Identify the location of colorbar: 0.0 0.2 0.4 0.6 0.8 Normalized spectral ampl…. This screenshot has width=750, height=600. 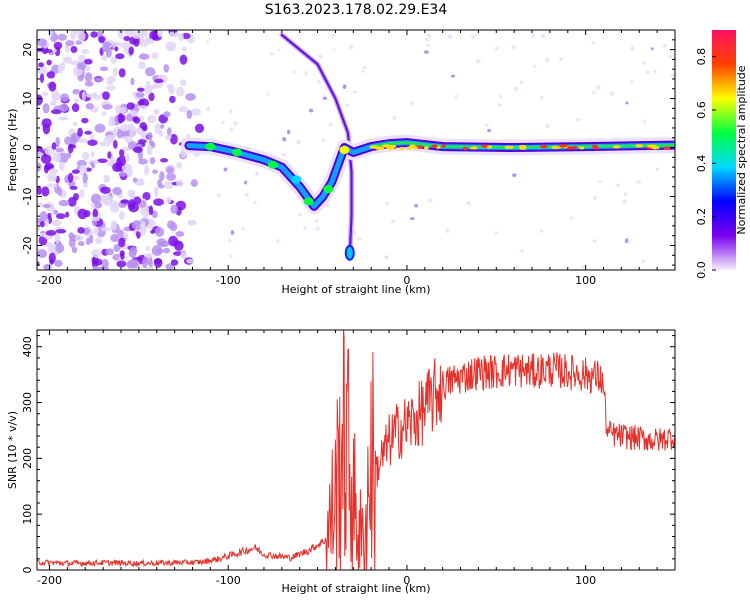
(721, 154).